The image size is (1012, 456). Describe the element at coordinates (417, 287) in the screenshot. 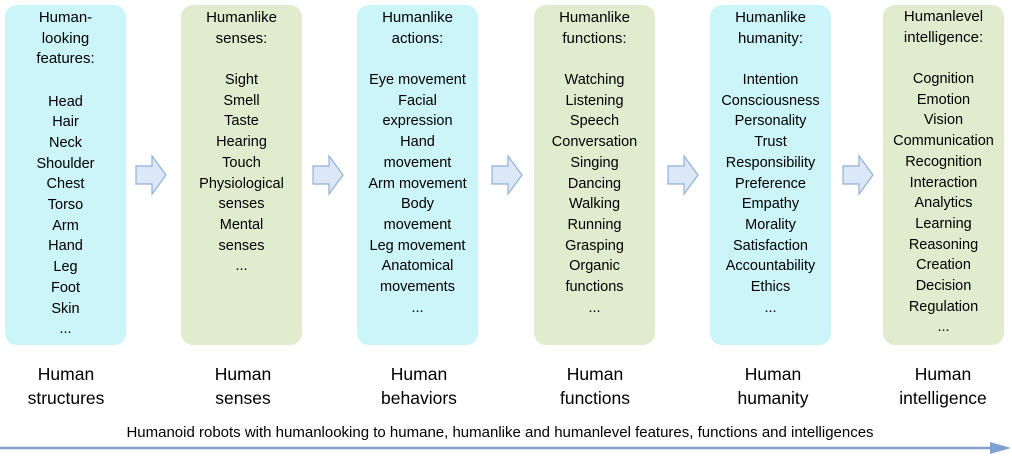

I see `list-item: movements` at that location.